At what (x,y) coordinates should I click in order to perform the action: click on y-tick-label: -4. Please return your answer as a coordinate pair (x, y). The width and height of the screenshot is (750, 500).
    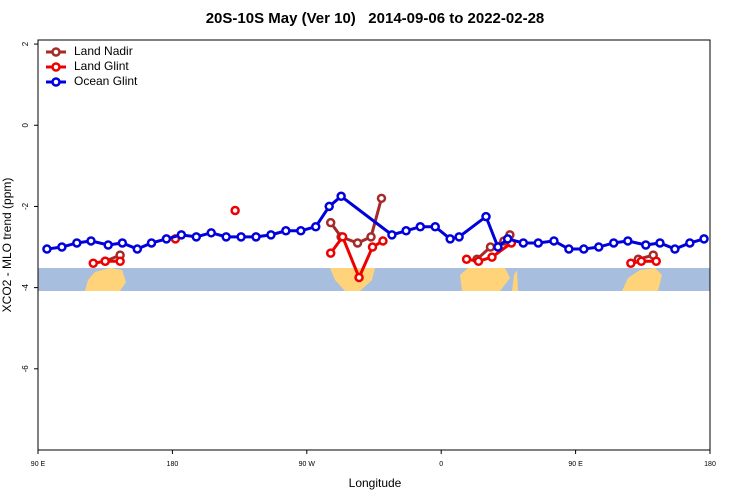
    Looking at the image, I should click on (25, 288).